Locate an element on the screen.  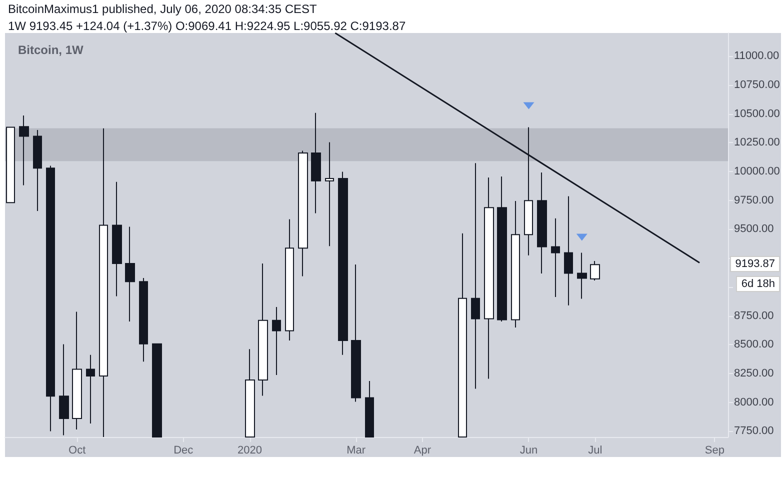
y-tick-label: 10500.00 is located at coordinates (757, 114).